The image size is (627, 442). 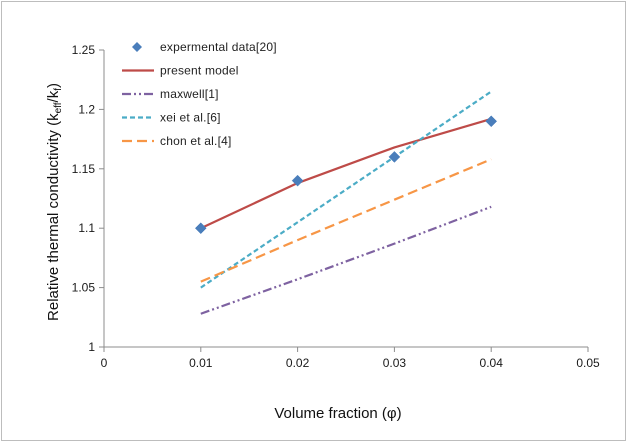 What do you see at coordinates (84, 50) in the screenshot?
I see `y-tick-label: 1.25` at bounding box center [84, 50].